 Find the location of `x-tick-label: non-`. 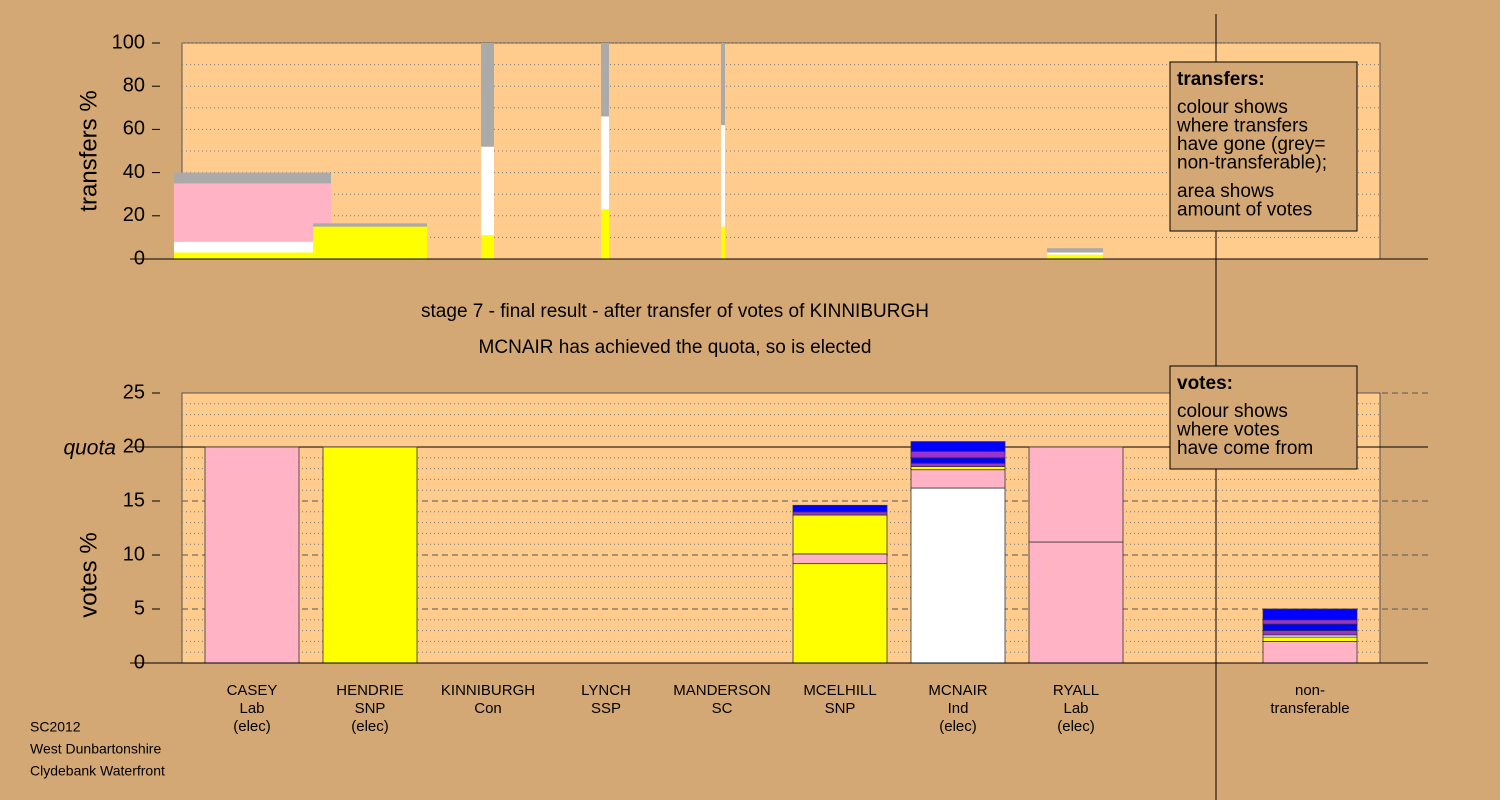

x-tick-label: non- is located at coordinates (1310, 690).